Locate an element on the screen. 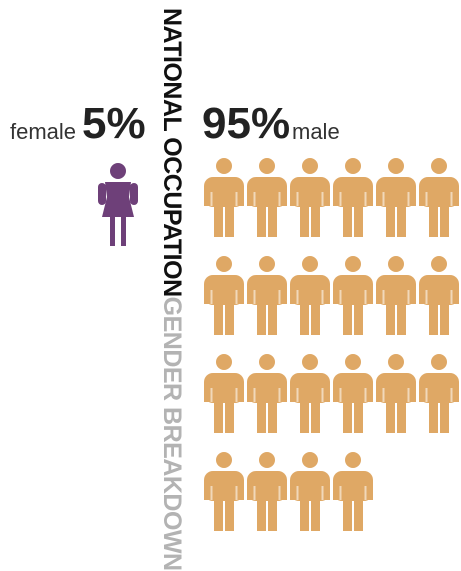 The width and height of the screenshot is (461, 571). male-percent: 95% is located at coordinates (246, 123).